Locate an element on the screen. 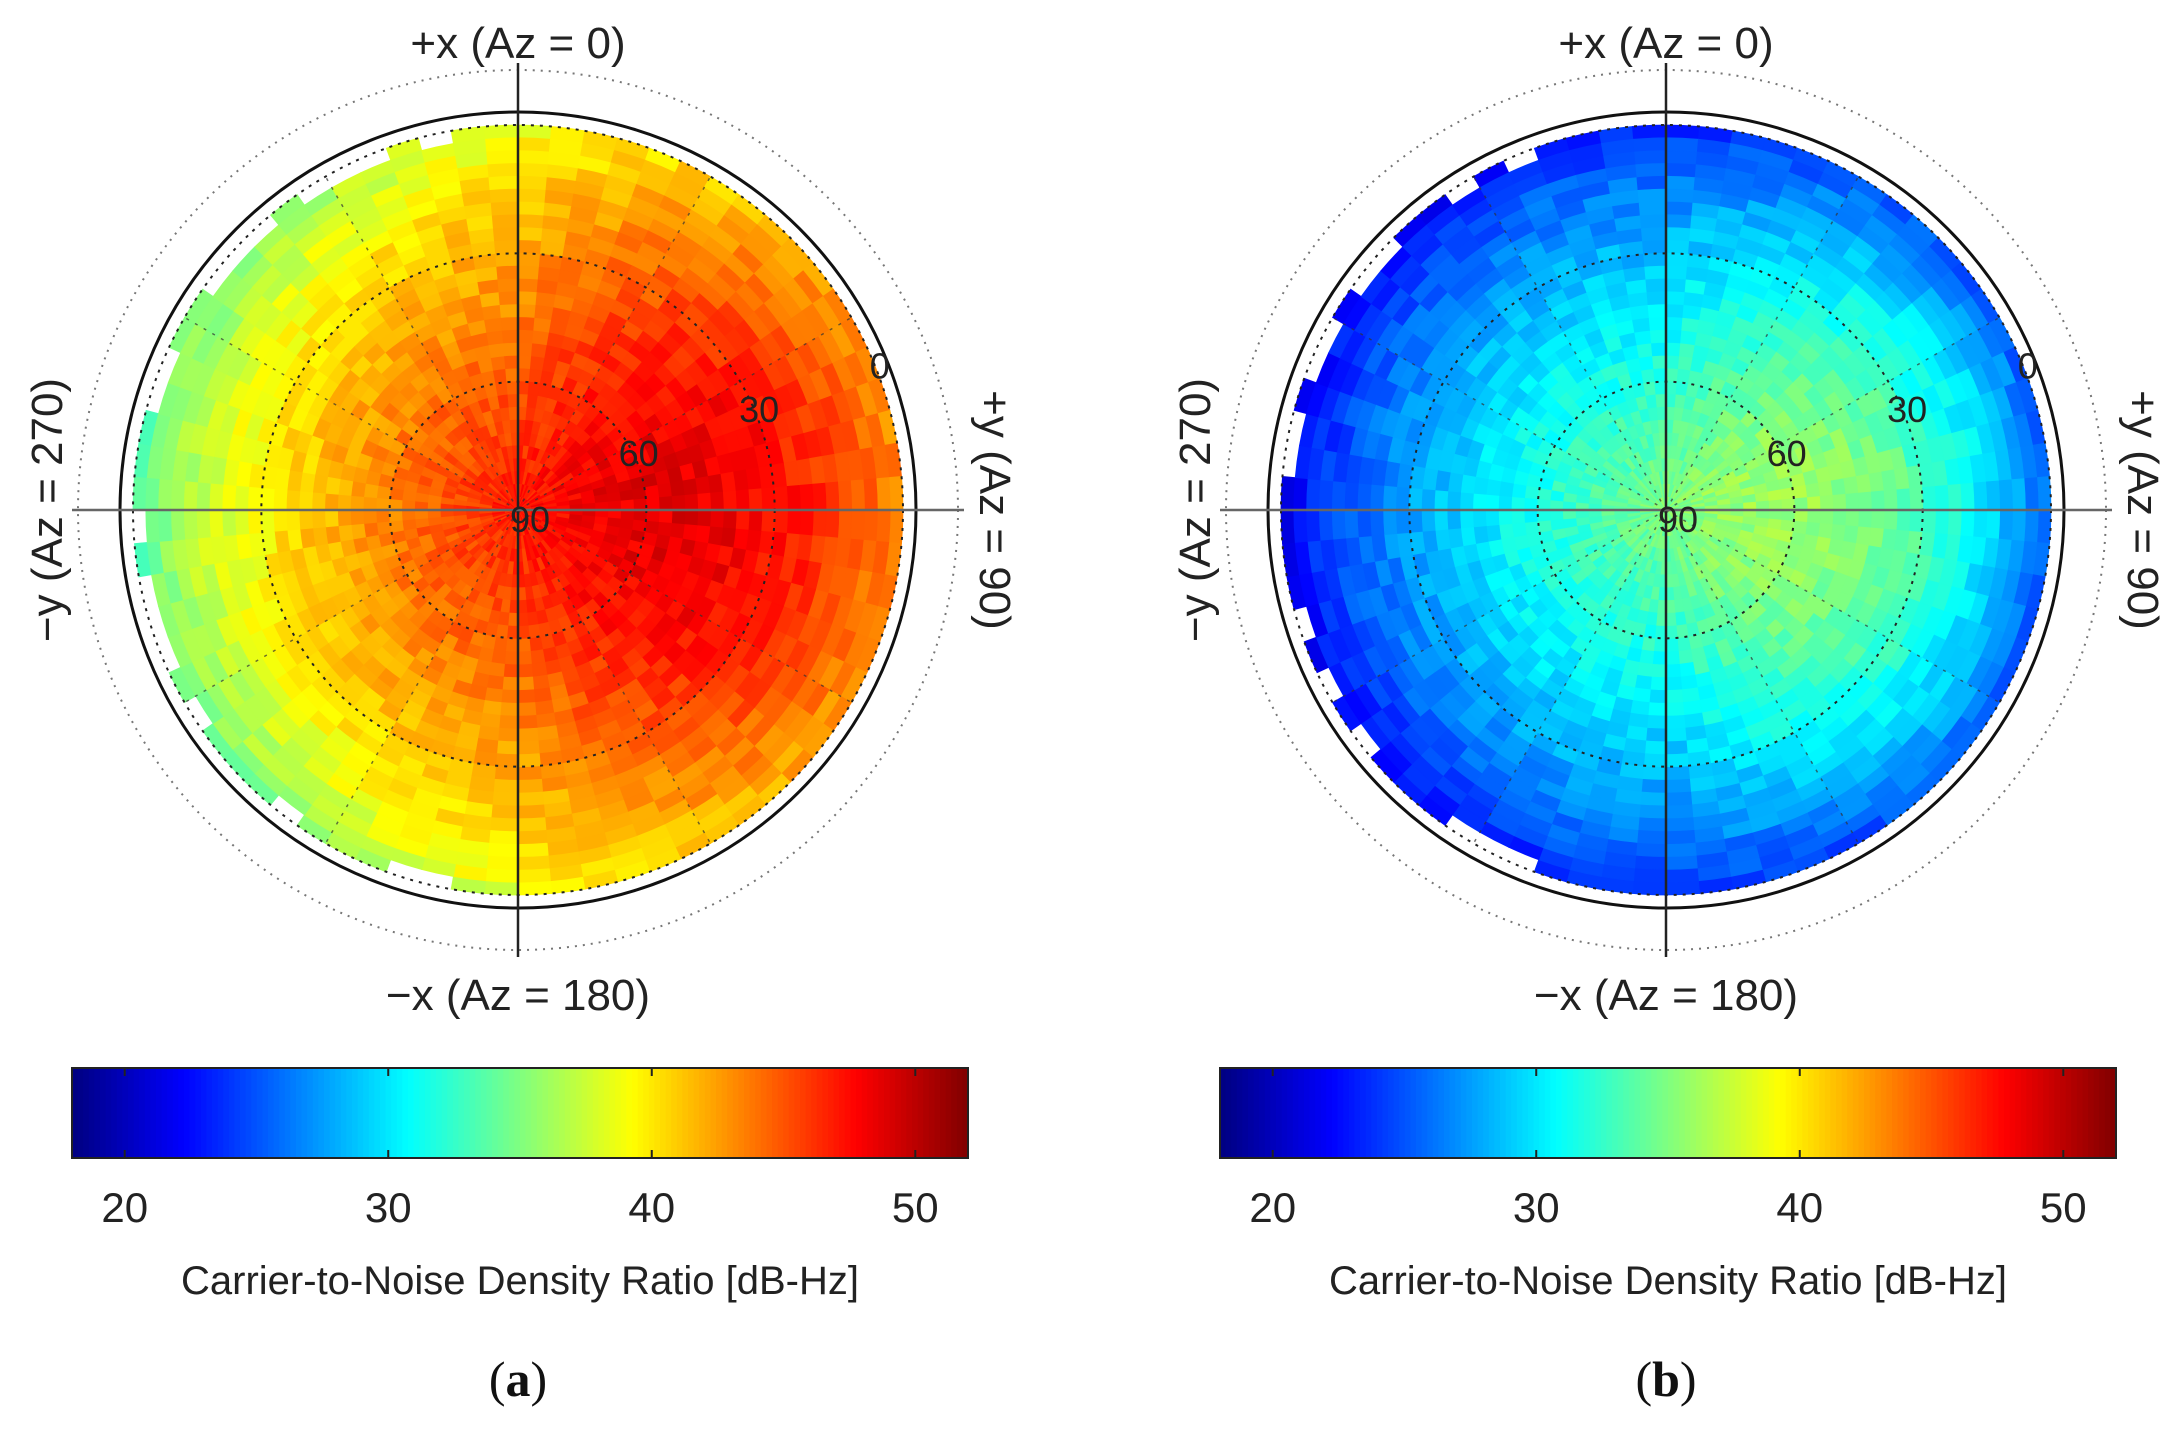 This screenshot has height=1432, width=2175. panel-caption-a: (a) is located at coordinates (518, 1379).